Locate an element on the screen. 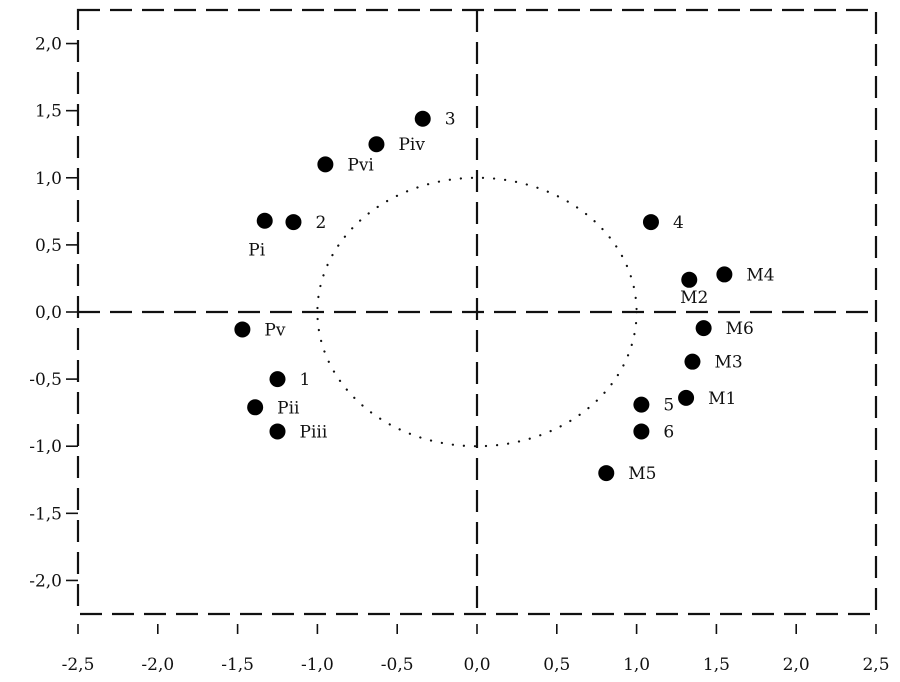 The image size is (900, 682). point-label: 4 is located at coordinates (678, 223).